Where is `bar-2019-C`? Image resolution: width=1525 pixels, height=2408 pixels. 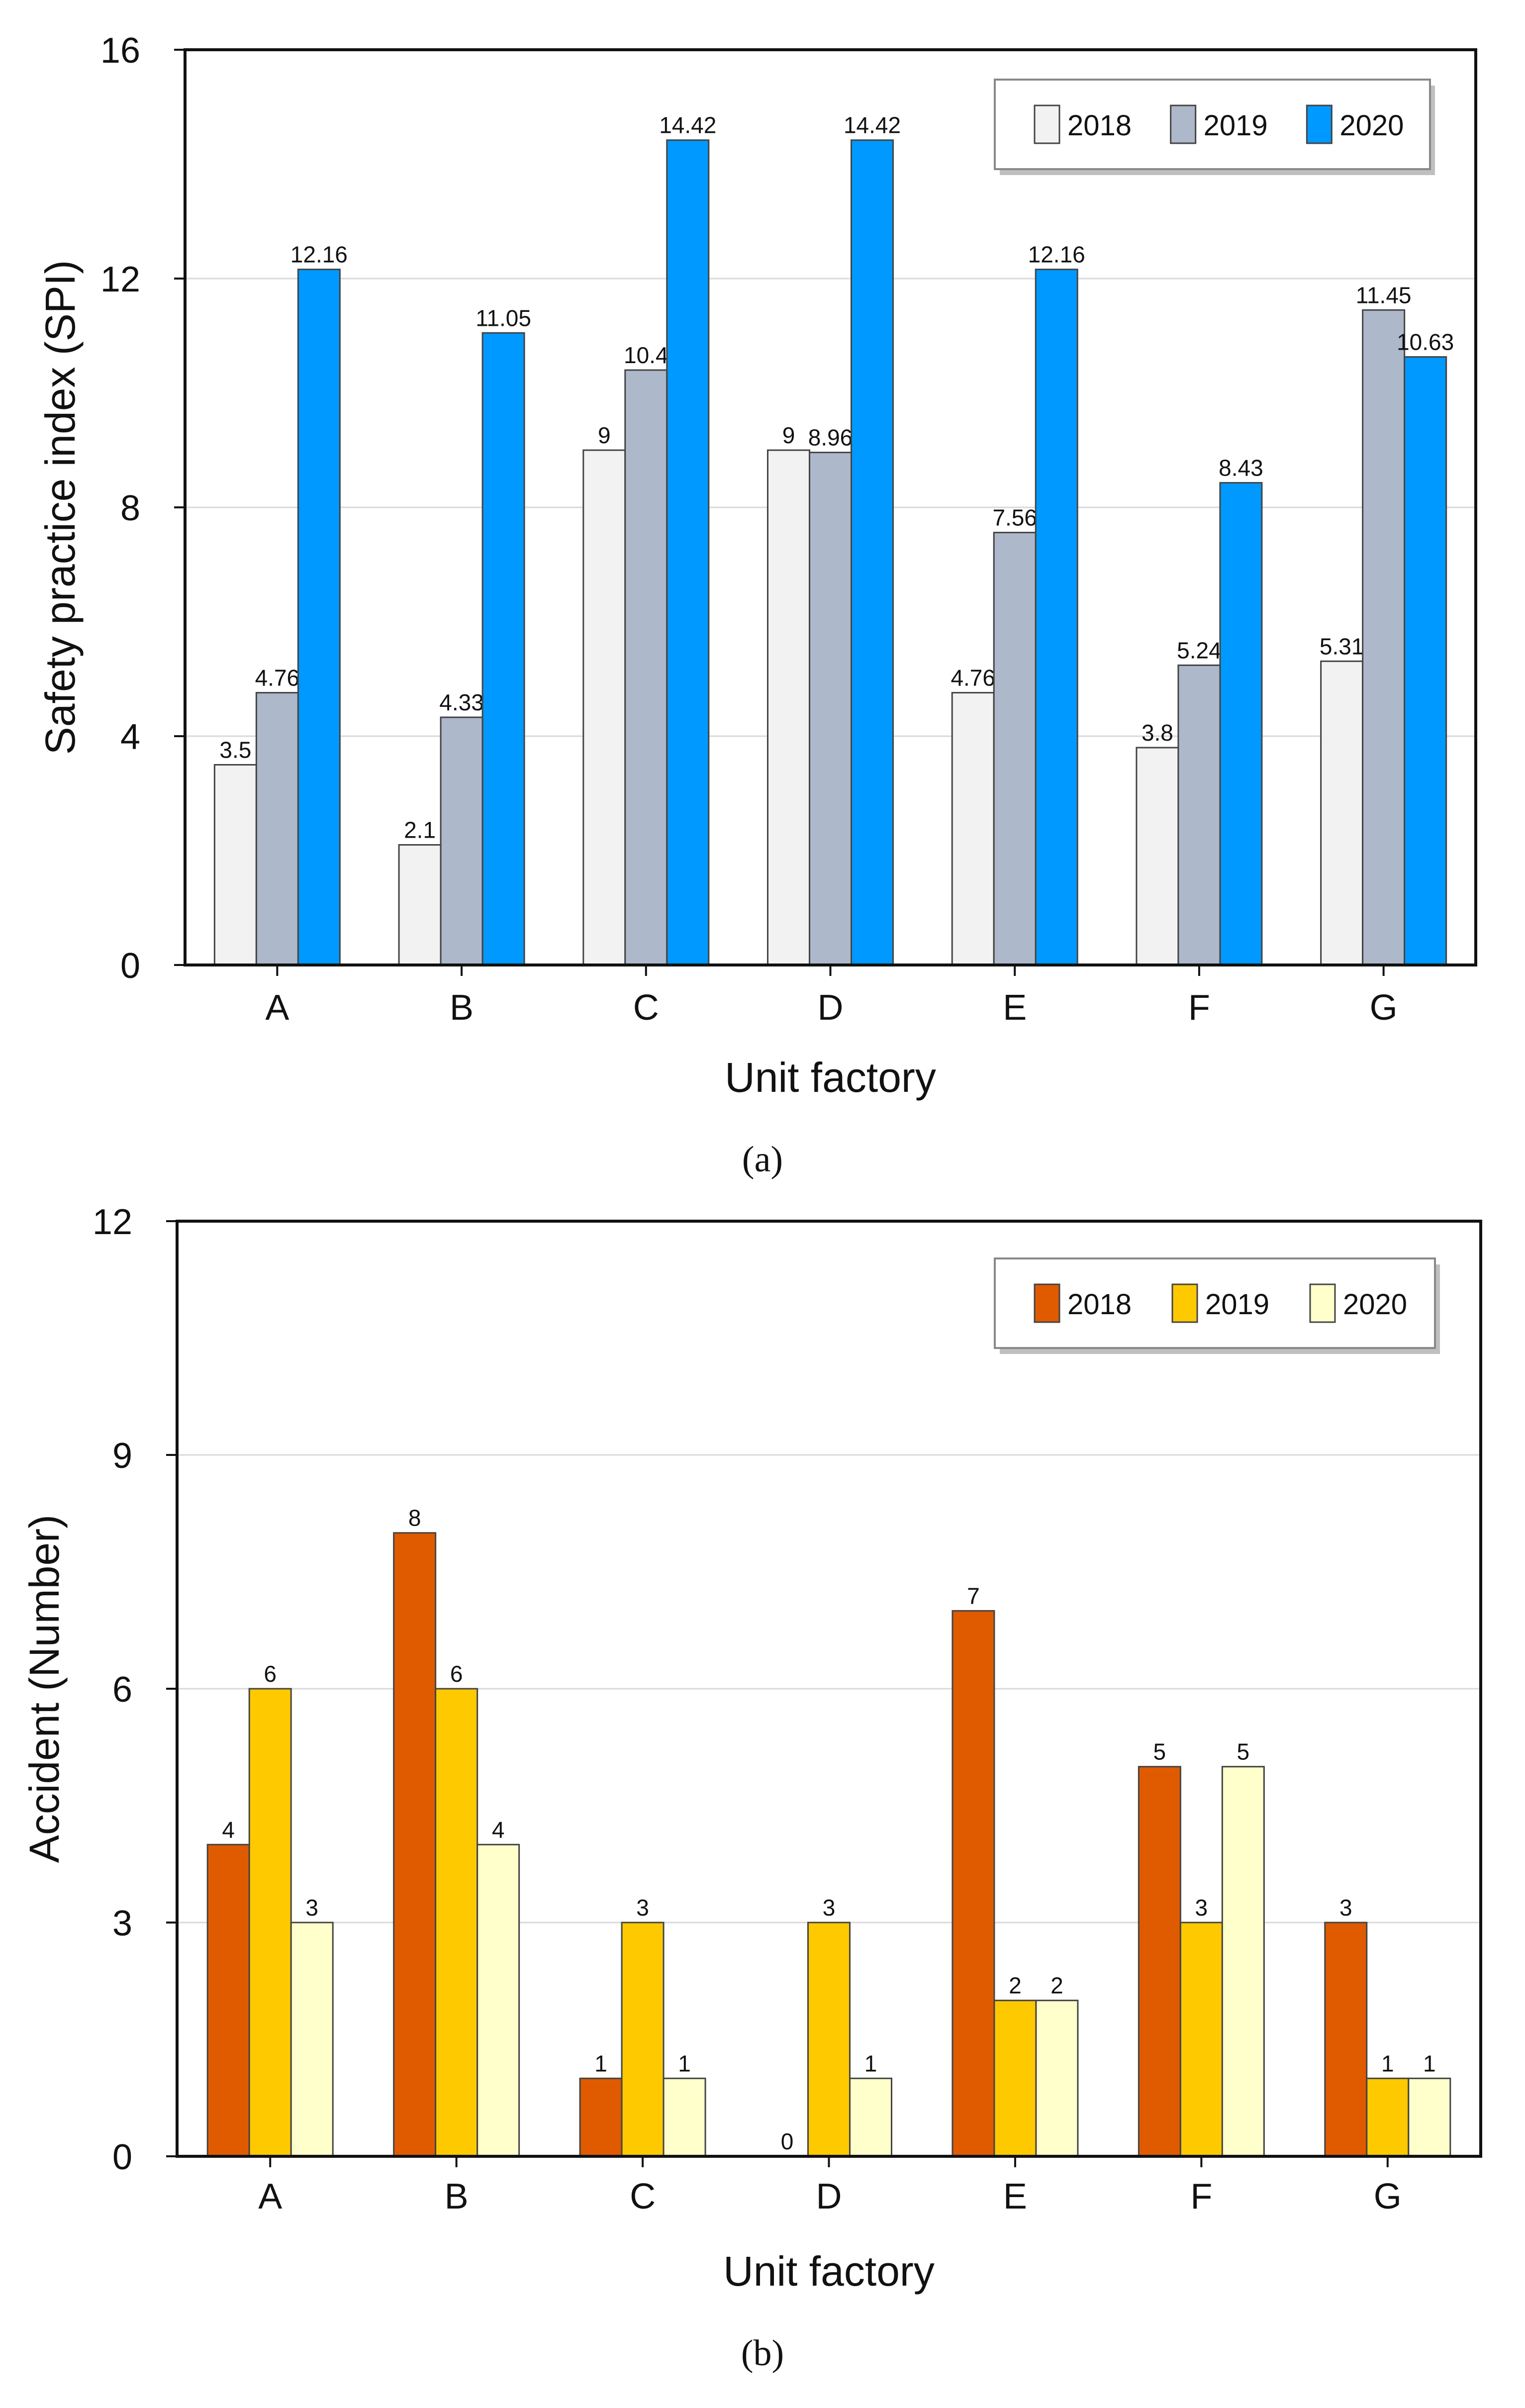
bar-2019-C is located at coordinates (643, 2039).